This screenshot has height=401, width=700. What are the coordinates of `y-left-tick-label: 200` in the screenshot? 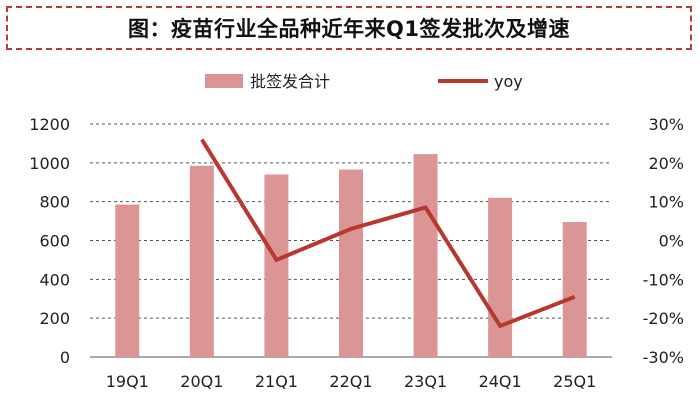 It's located at (54, 318).